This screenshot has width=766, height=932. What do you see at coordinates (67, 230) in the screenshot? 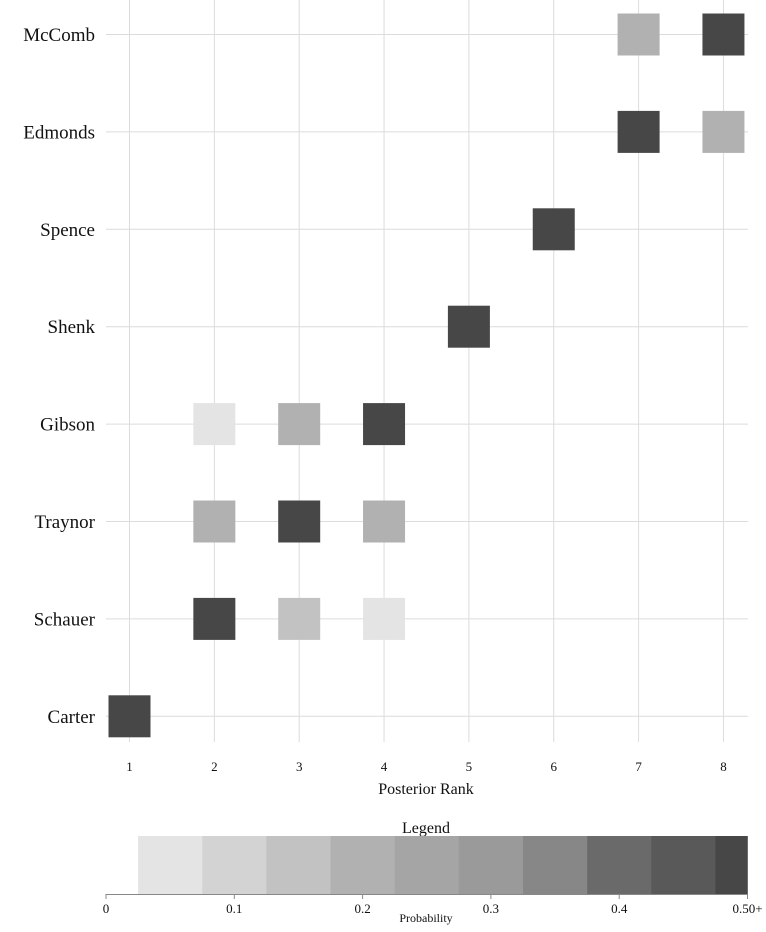
I see `y-label-spence: Spence` at bounding box center [67, 230].